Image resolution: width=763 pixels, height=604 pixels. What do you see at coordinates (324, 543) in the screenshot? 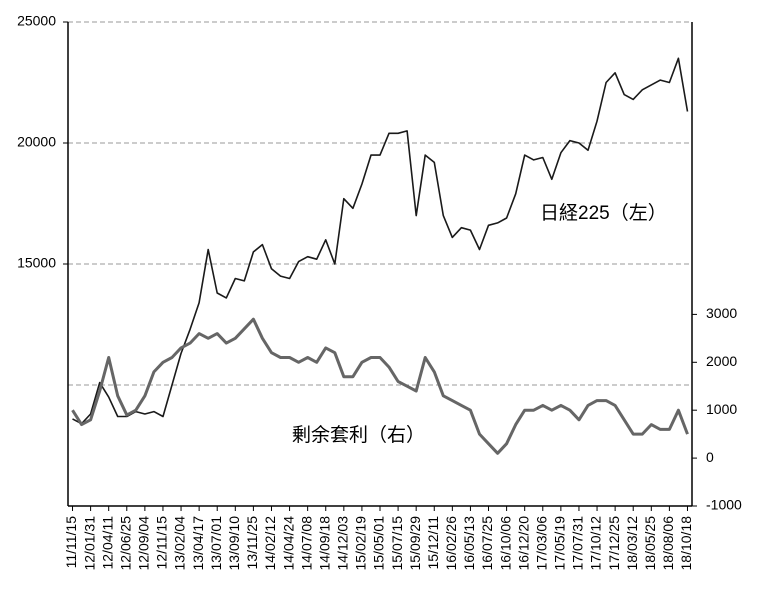
I see `x-tick-label: 14/09/18` at bounding box center [324, 543].